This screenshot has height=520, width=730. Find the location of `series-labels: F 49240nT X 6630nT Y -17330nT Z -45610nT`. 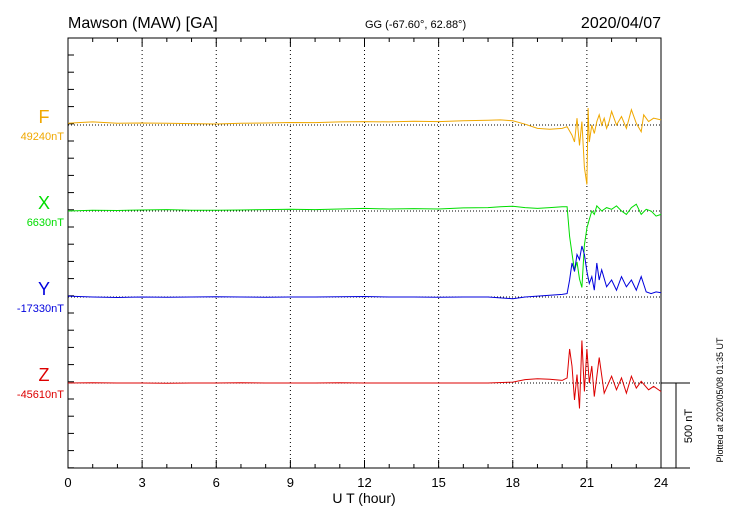

series-labels: F 49240nT X 6630nT Y -17330nT Z -45610nT is located at coordinates (40, 254).